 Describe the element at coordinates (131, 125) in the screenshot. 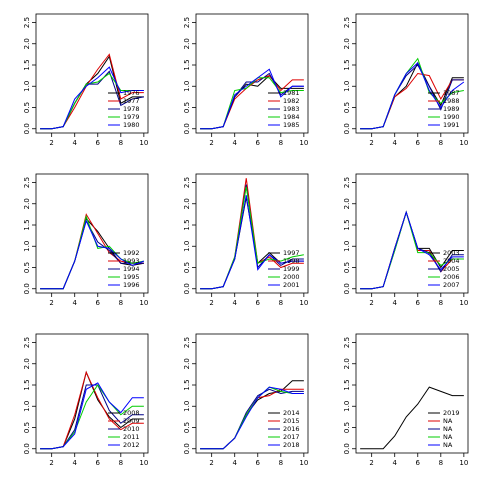

I see `legend-label: 1980` at that location.